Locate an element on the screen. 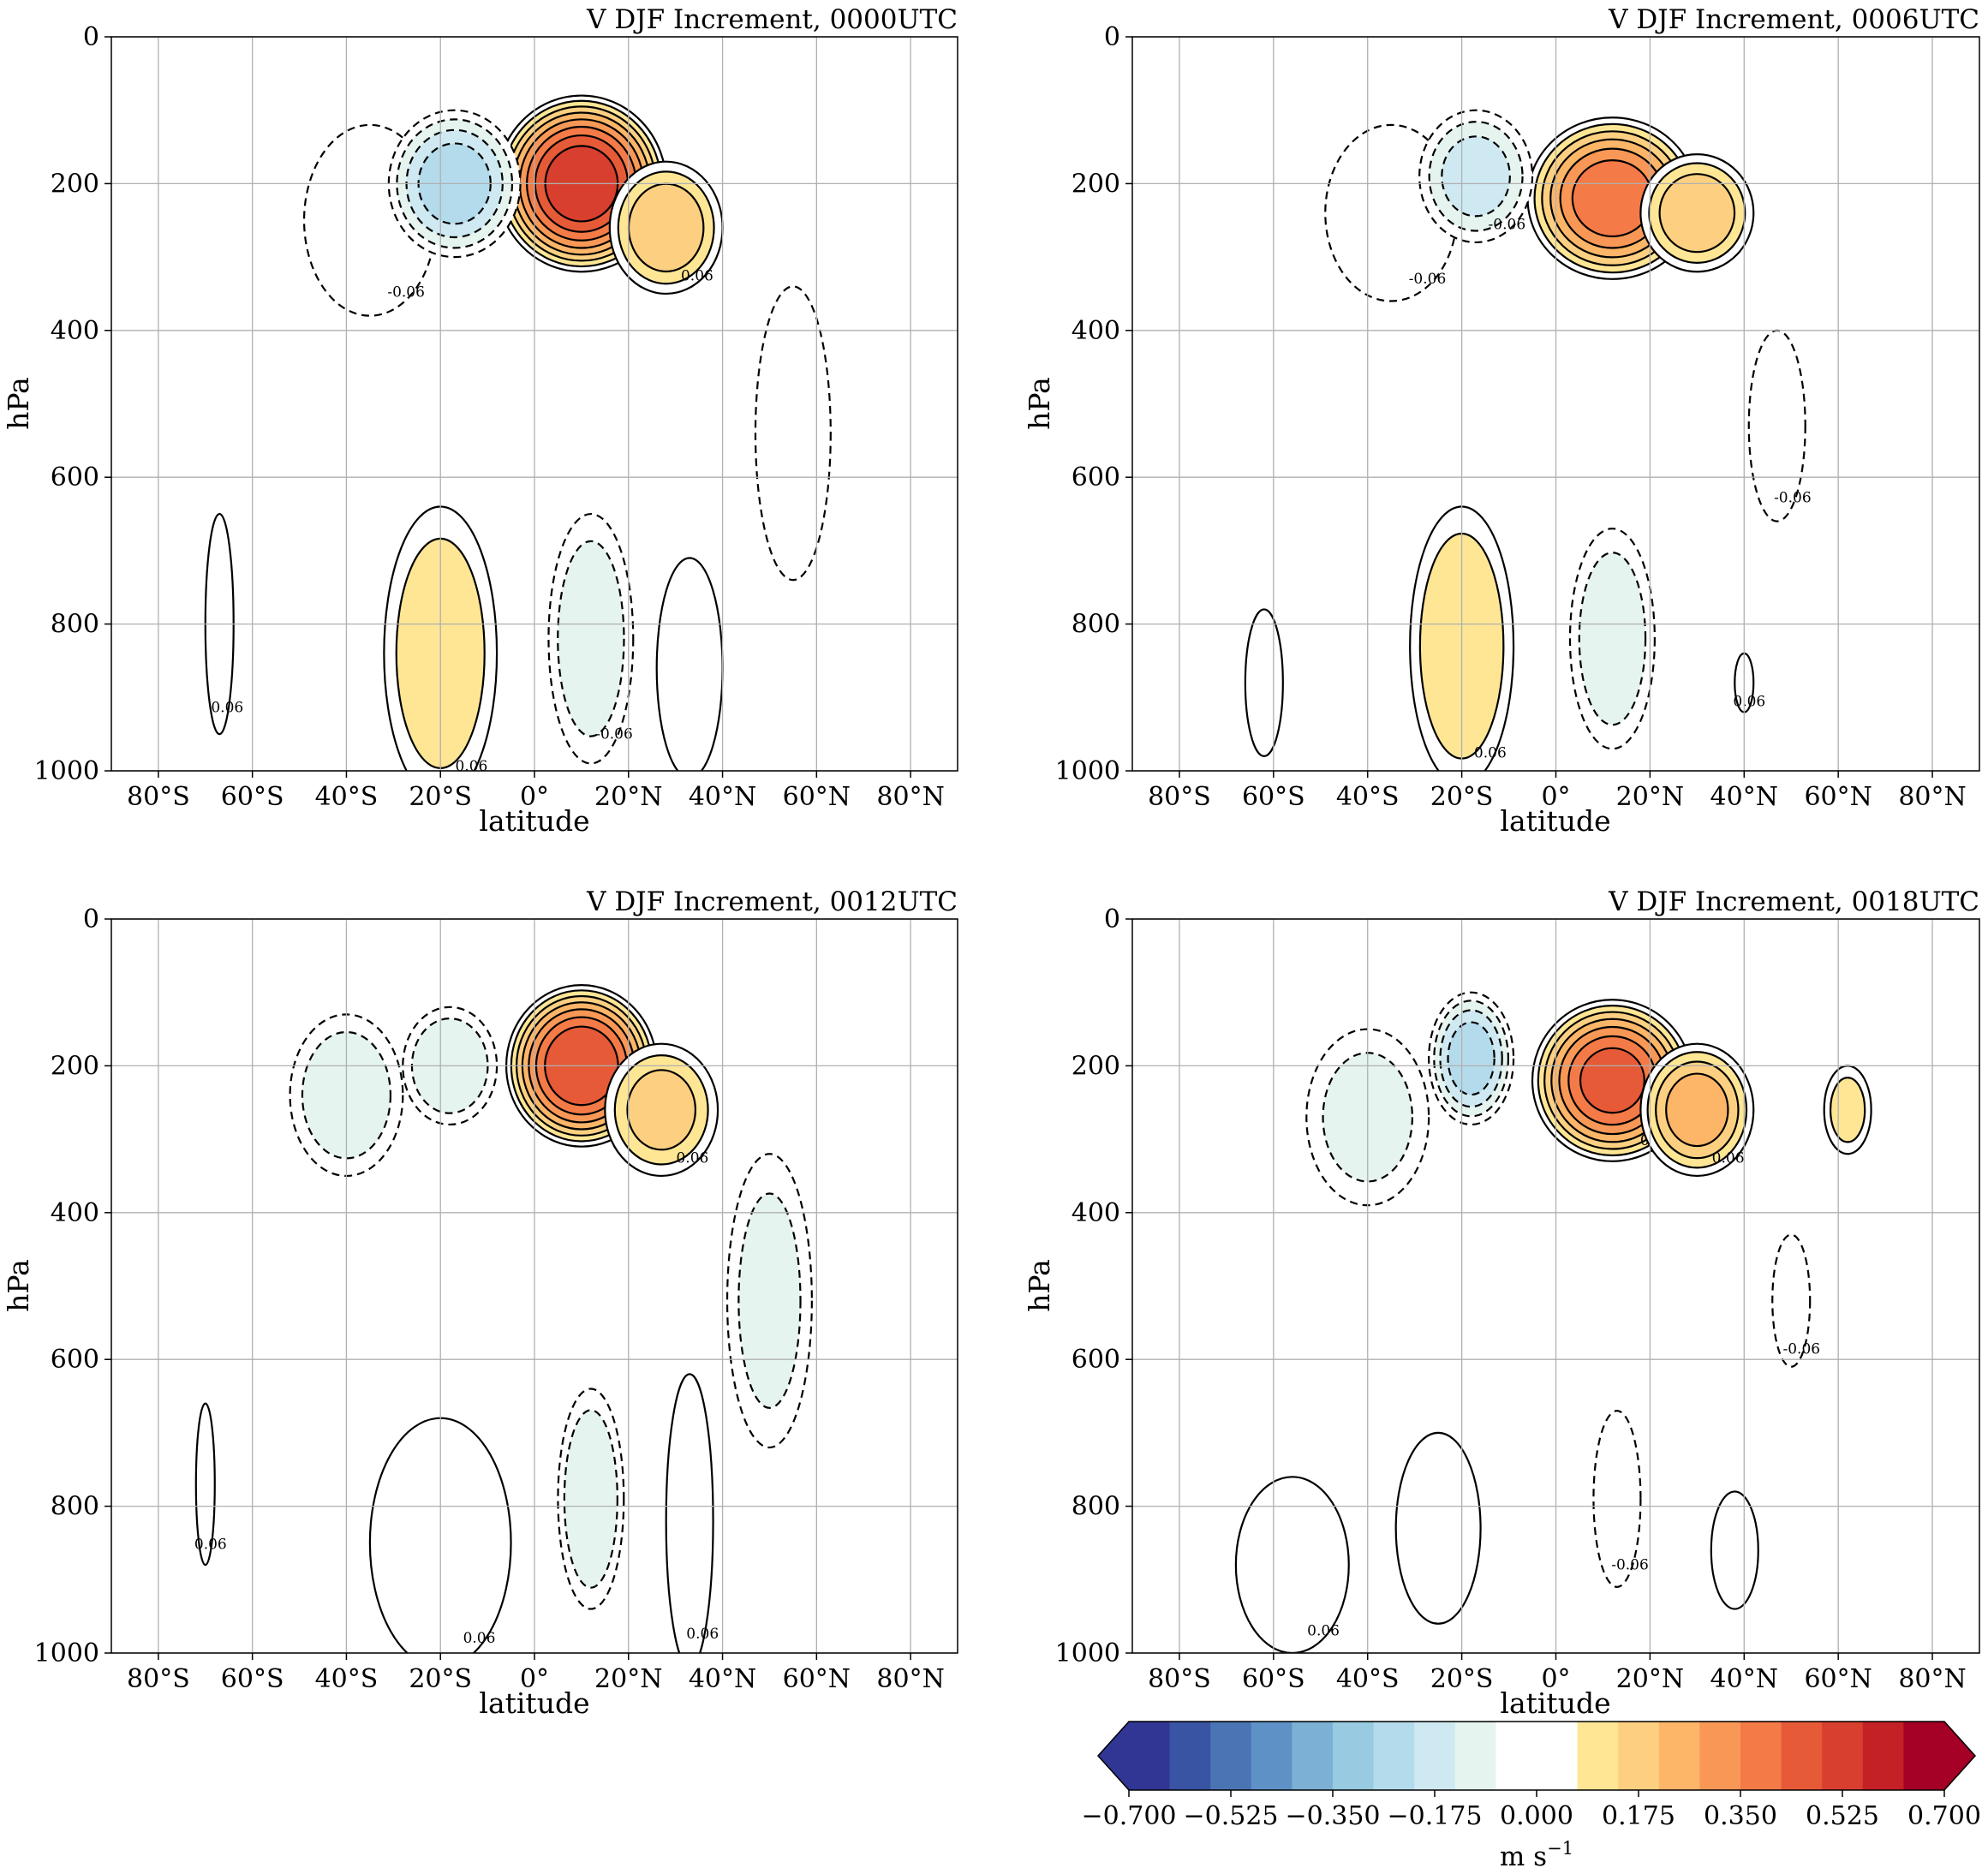  contour-field: 0.060.060.06-0.06-0.06 is located at coordinates (1553, 1322).